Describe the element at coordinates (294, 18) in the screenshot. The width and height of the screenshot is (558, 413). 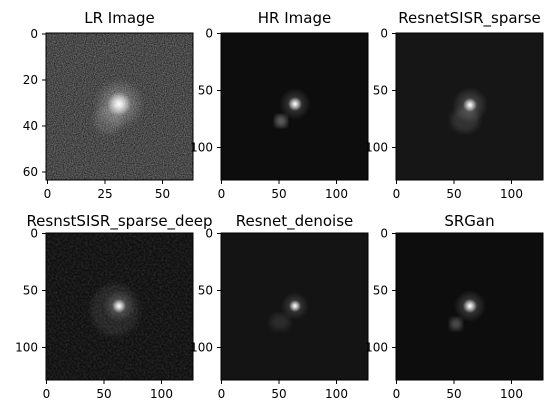
I see `panel-title-hr: HR Image` at that location.